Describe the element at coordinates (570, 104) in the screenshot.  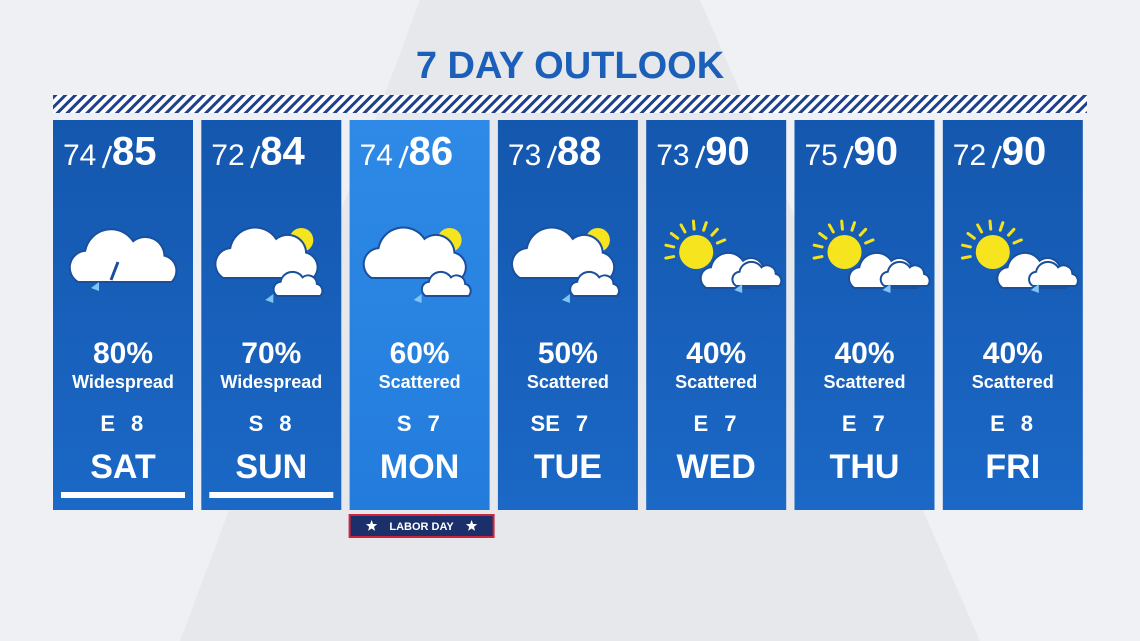
I see `hatch-bar` at that location.